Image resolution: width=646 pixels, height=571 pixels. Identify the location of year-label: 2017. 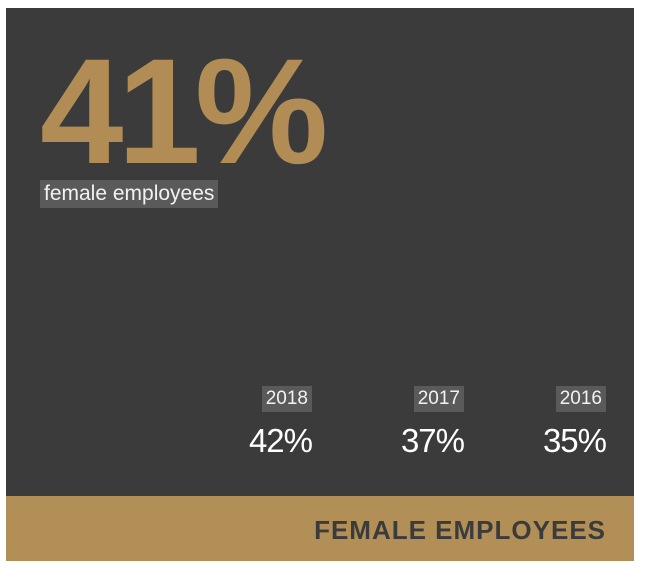
(438, 399).